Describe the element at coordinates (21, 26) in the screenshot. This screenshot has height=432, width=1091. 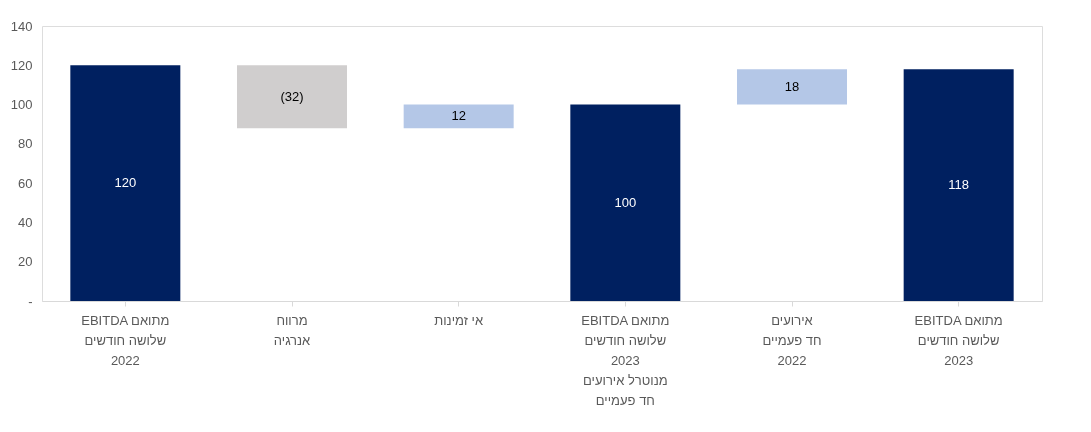
I see `y-tick-label: 140` at that location.